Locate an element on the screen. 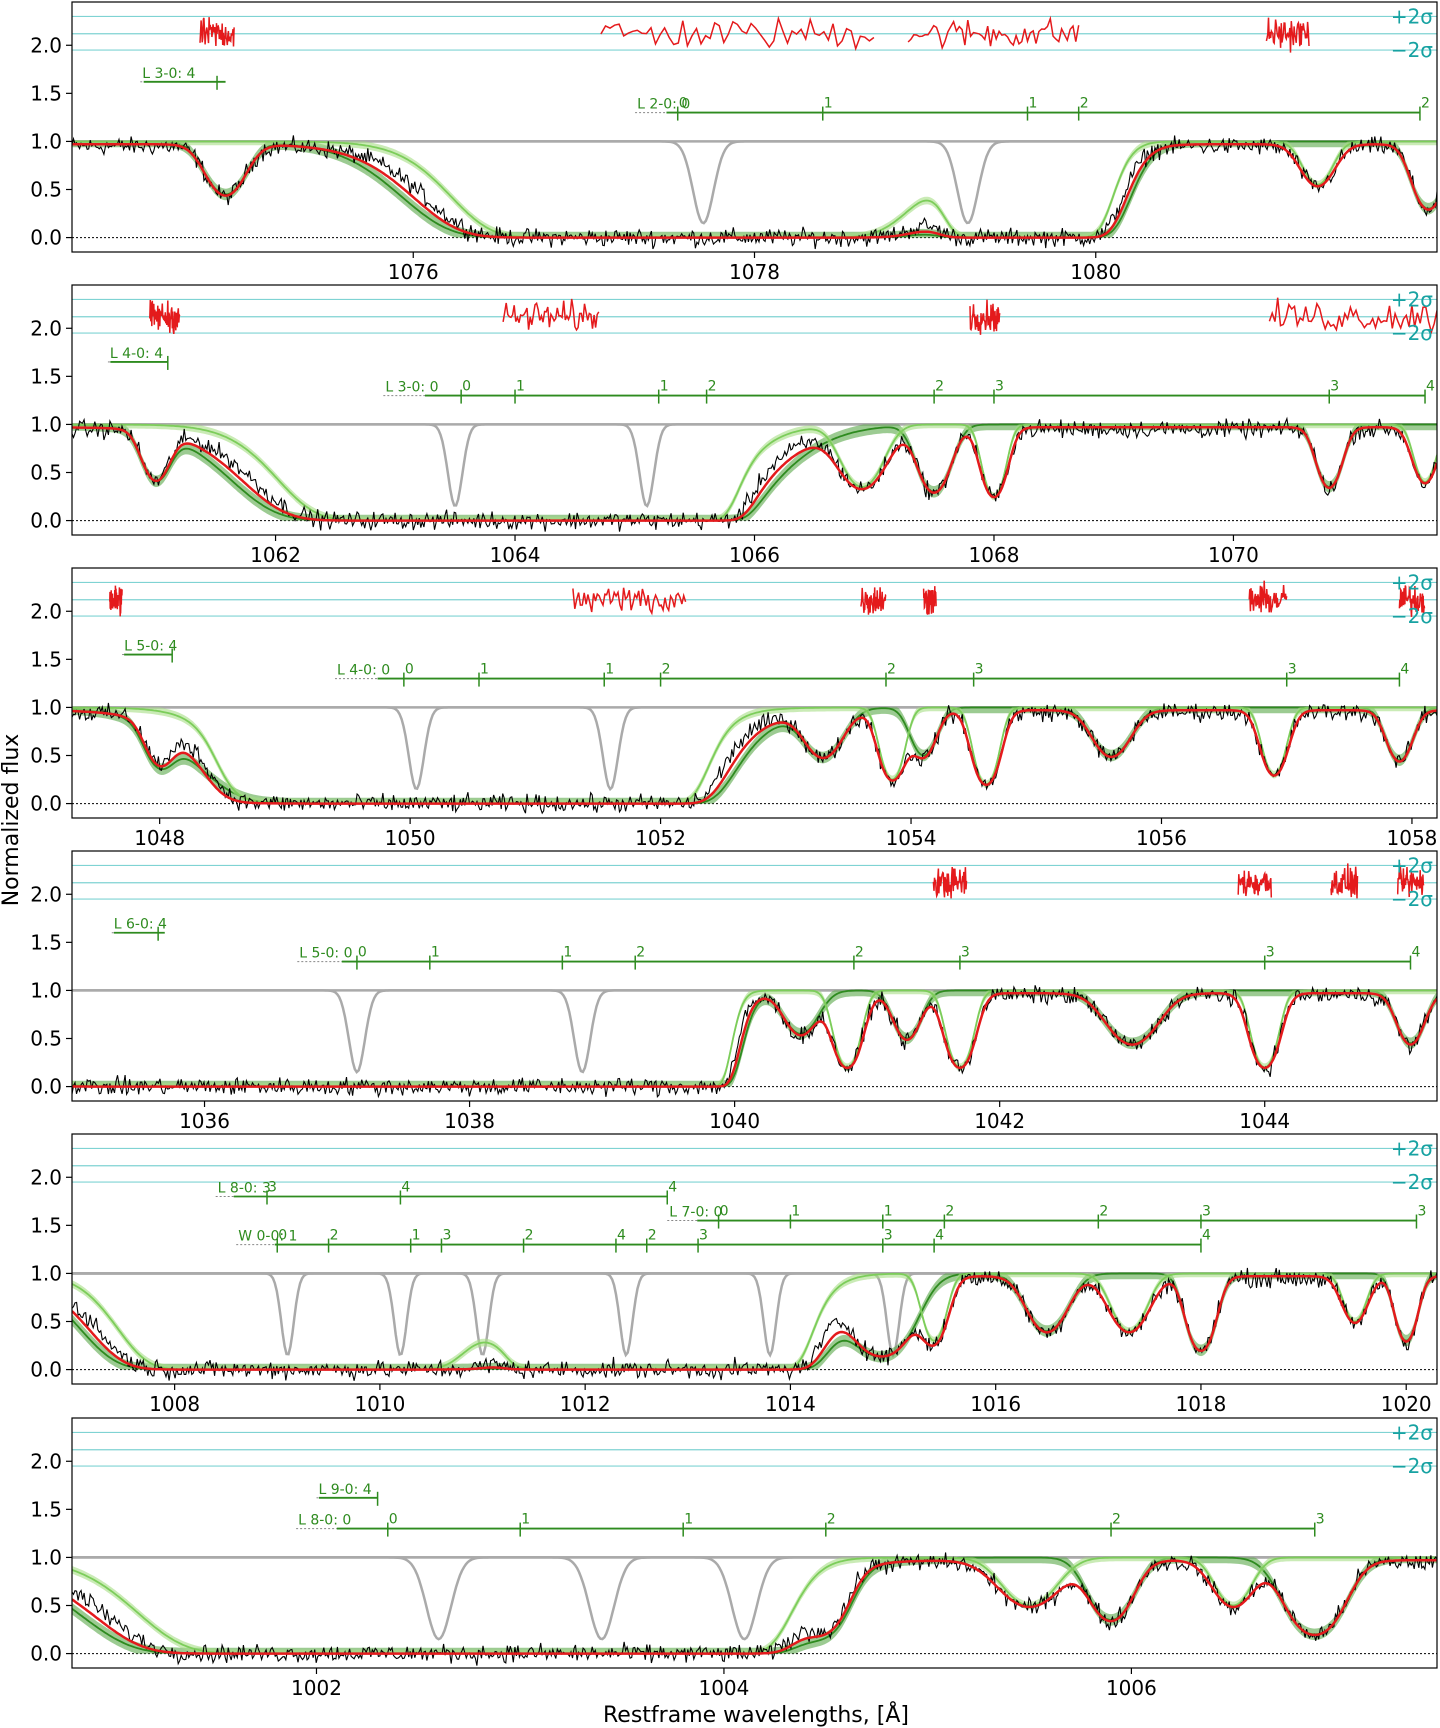  component-profile is located at coordinates (754, 189).